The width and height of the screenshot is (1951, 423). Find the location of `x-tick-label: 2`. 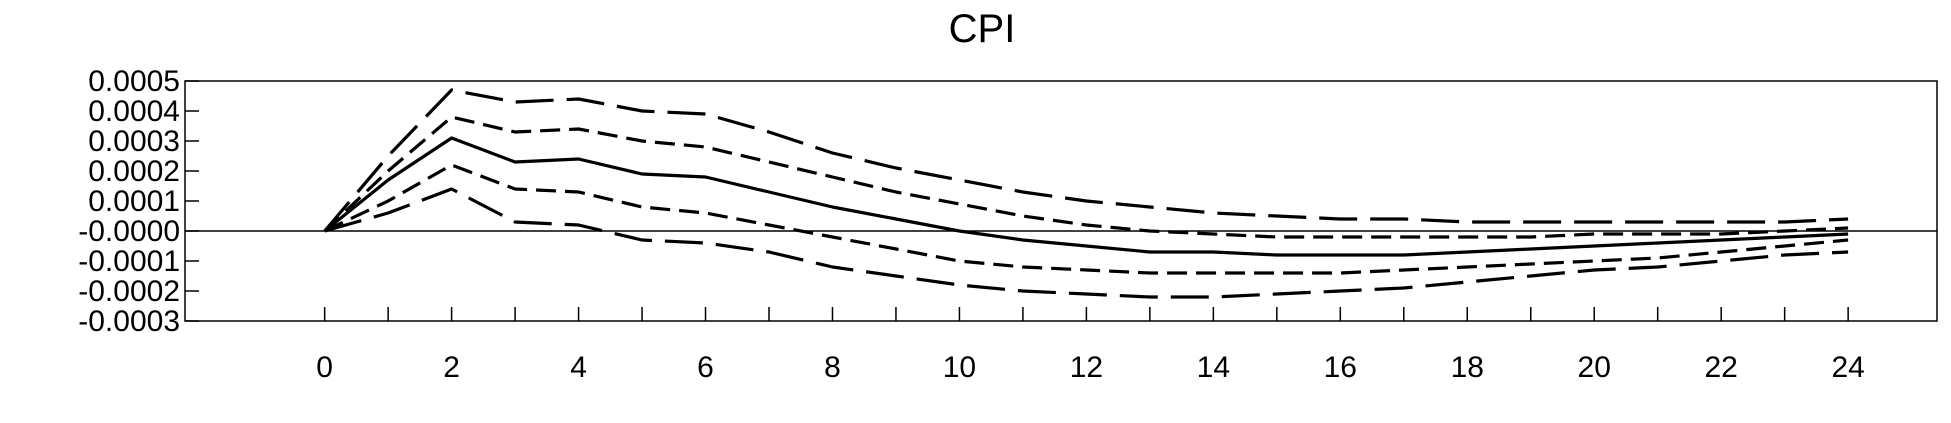

x-tick-label: 2 is located at coordinates (451, 367).